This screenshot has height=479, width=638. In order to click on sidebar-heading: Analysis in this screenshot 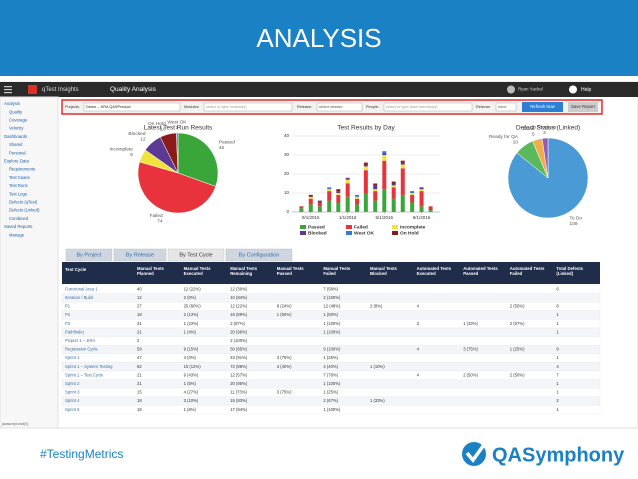, I will do `click(12, 103)`.